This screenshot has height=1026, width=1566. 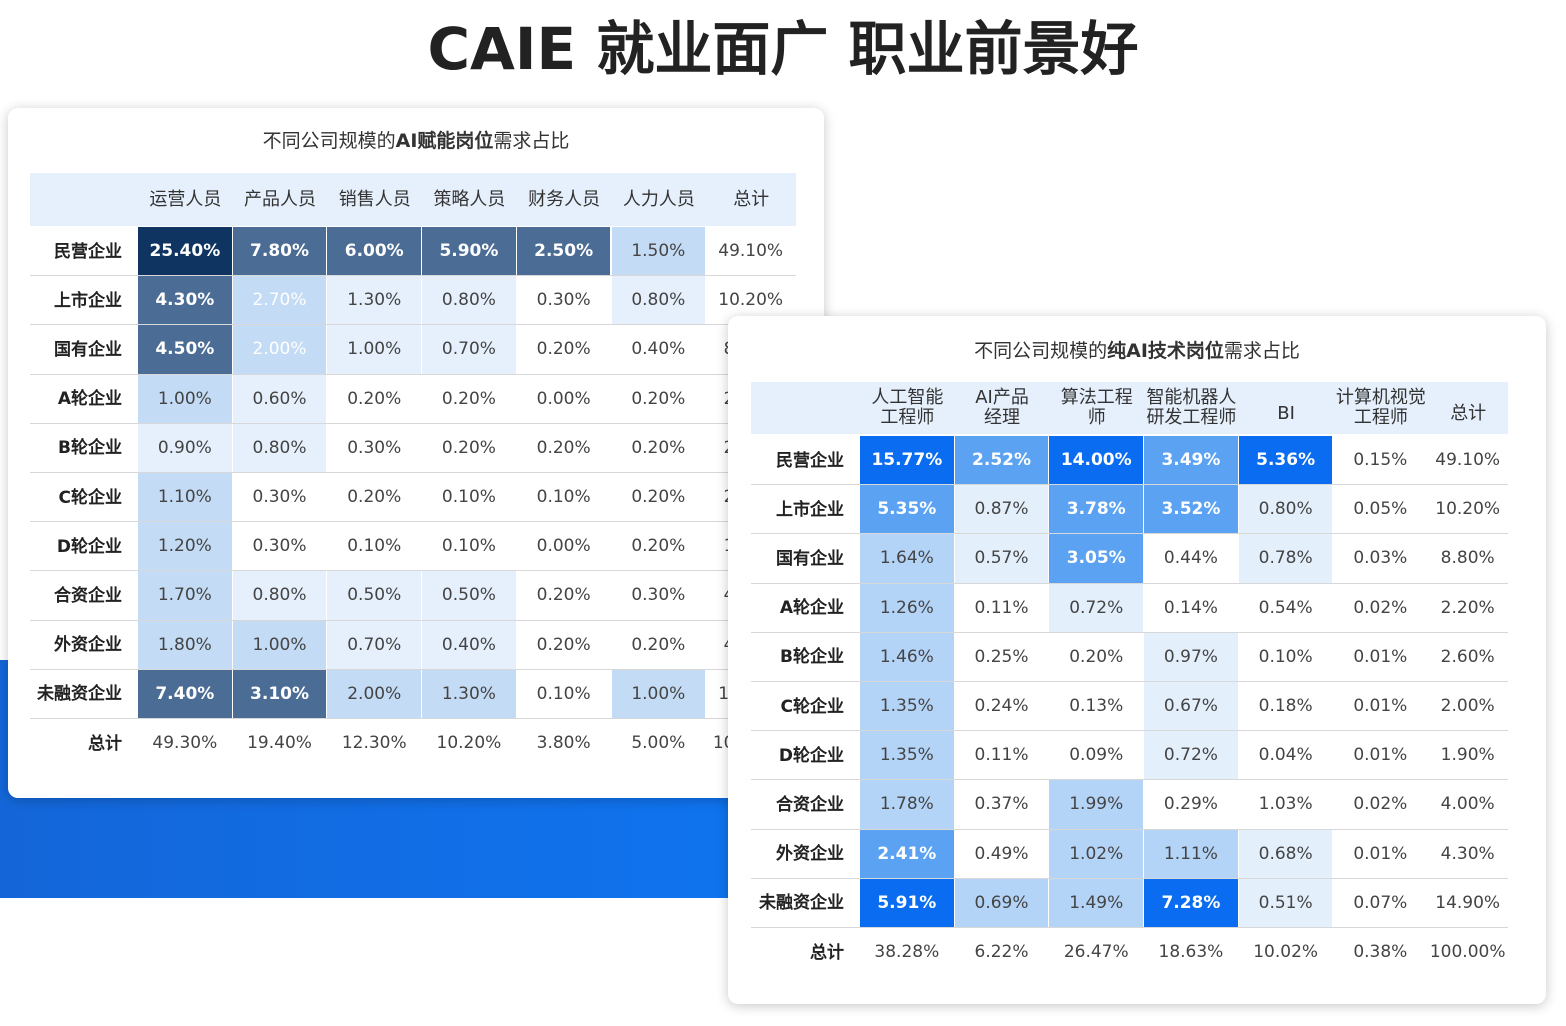 What do you see at coordinates (907, 558) in the screenshot?
I see `table-cell: 1.64%` at bounding box center [907, 558].